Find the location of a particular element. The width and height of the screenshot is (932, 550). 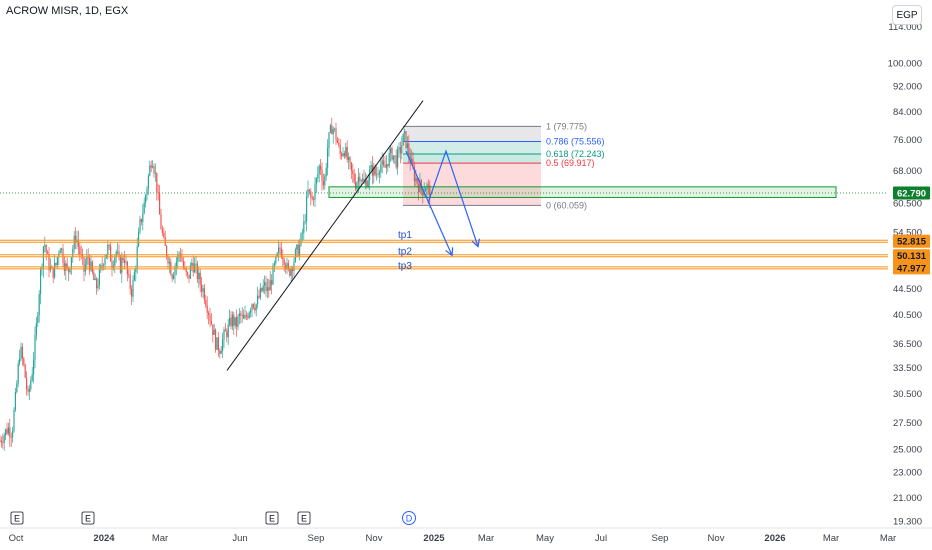

earnings-marker-label: E is located at coordinates (304, 519).